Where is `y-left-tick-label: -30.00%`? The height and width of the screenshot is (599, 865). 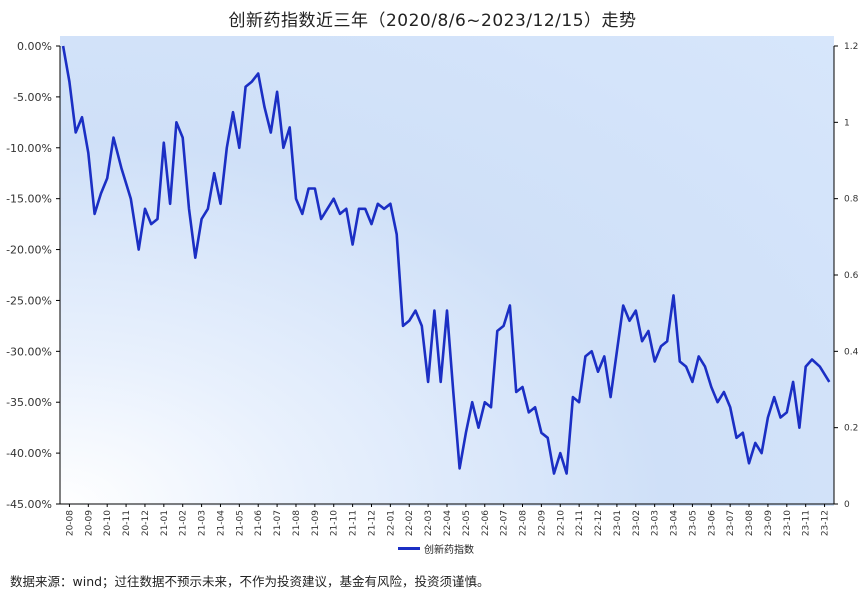 y-left-tick-label: -30.00% is located at coordinates (29, 351).